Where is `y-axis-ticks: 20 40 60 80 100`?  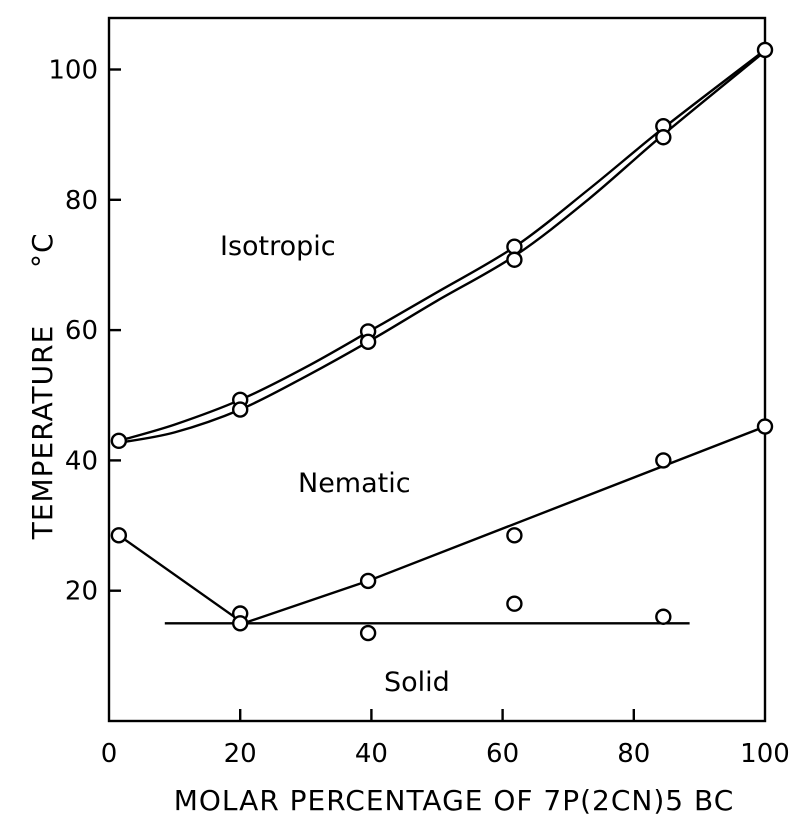 y-axis-ticks: 20 40 60 80 100 is located at coordinates (84, 331).